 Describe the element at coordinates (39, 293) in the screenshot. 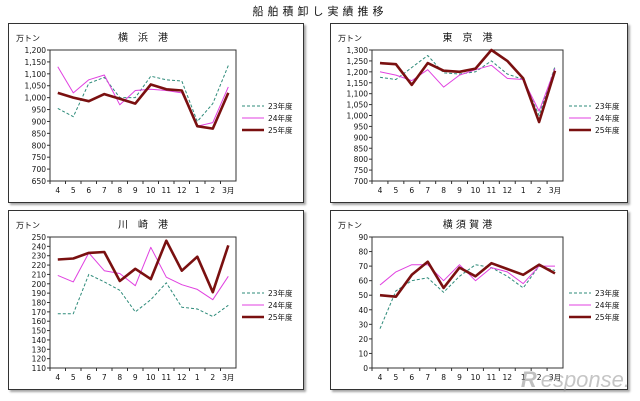

I see `y-tick-label: 190` at that location.